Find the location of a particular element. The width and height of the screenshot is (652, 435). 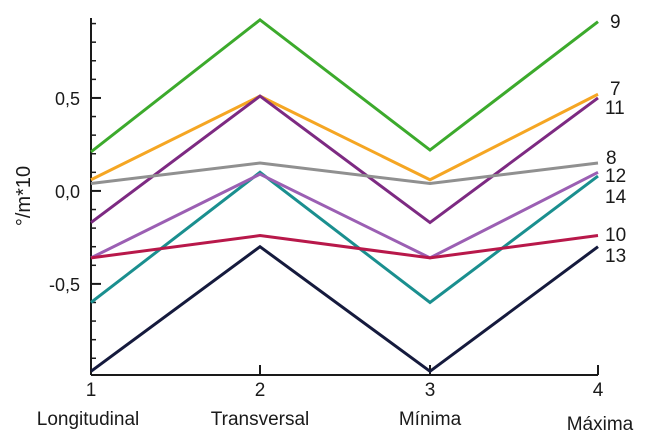

y-tick-label: 0,0 is located at coordinates (67, 192).